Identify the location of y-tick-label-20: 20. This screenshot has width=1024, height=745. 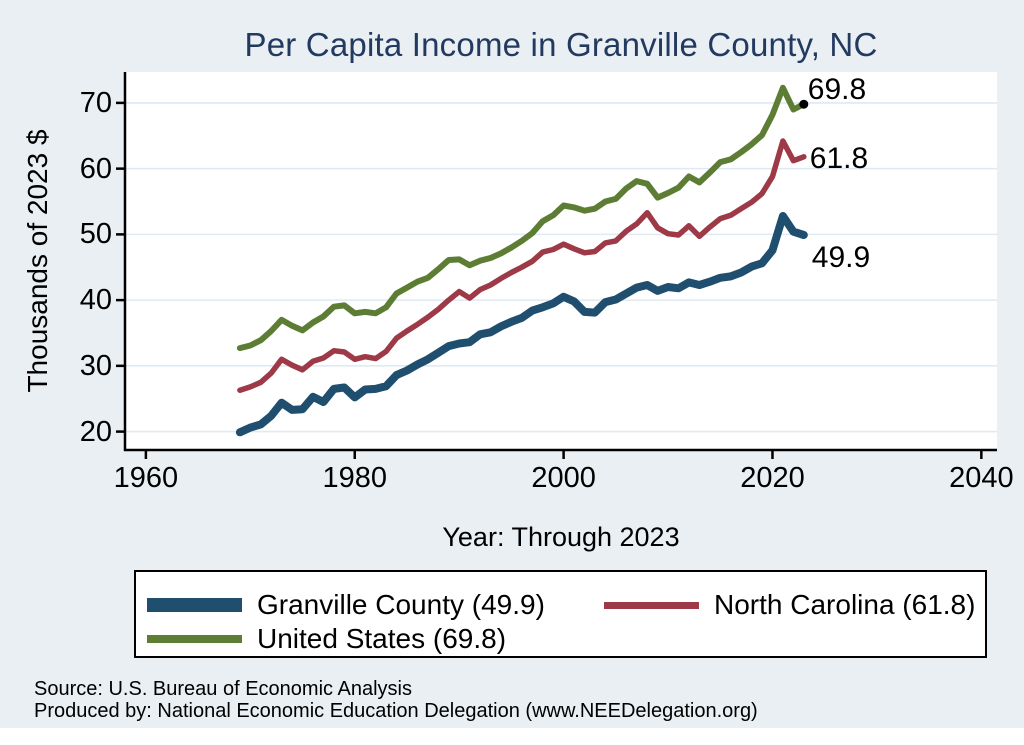
(95, 431).